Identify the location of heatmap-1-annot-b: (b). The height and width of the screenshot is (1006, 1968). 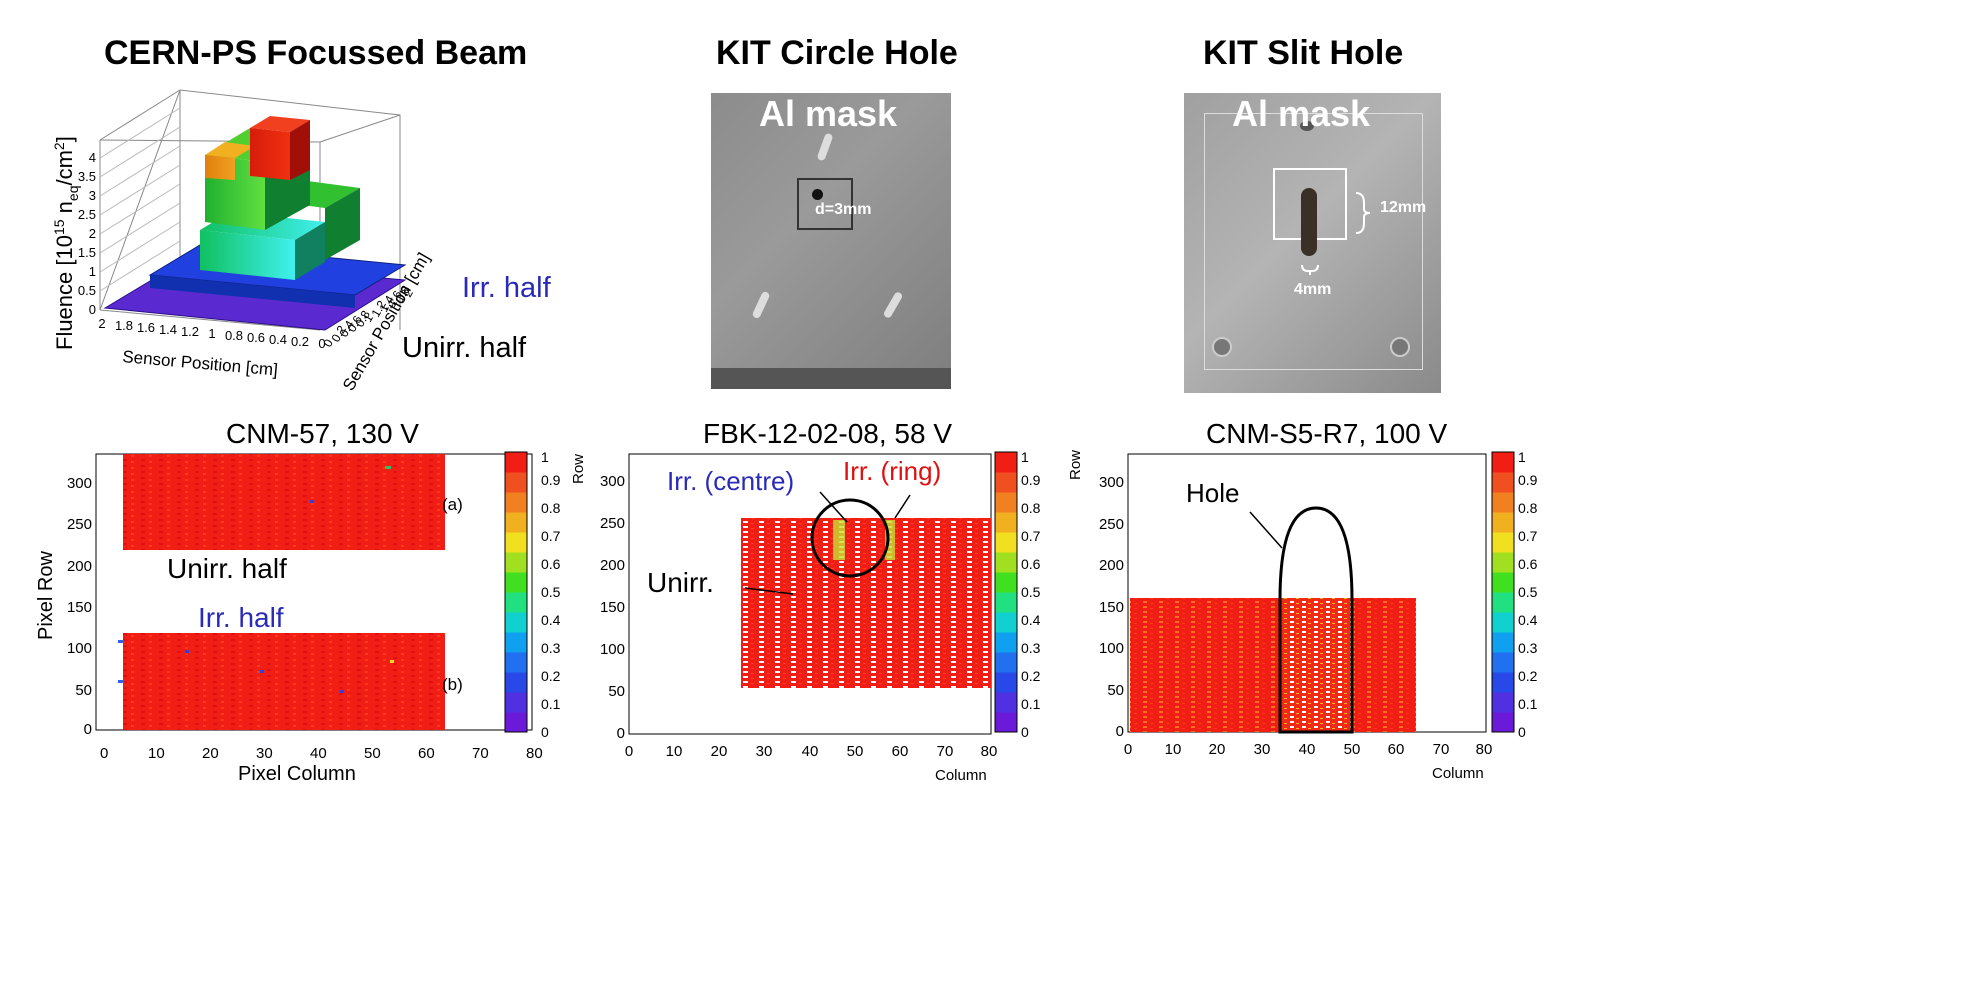
(452, 684).